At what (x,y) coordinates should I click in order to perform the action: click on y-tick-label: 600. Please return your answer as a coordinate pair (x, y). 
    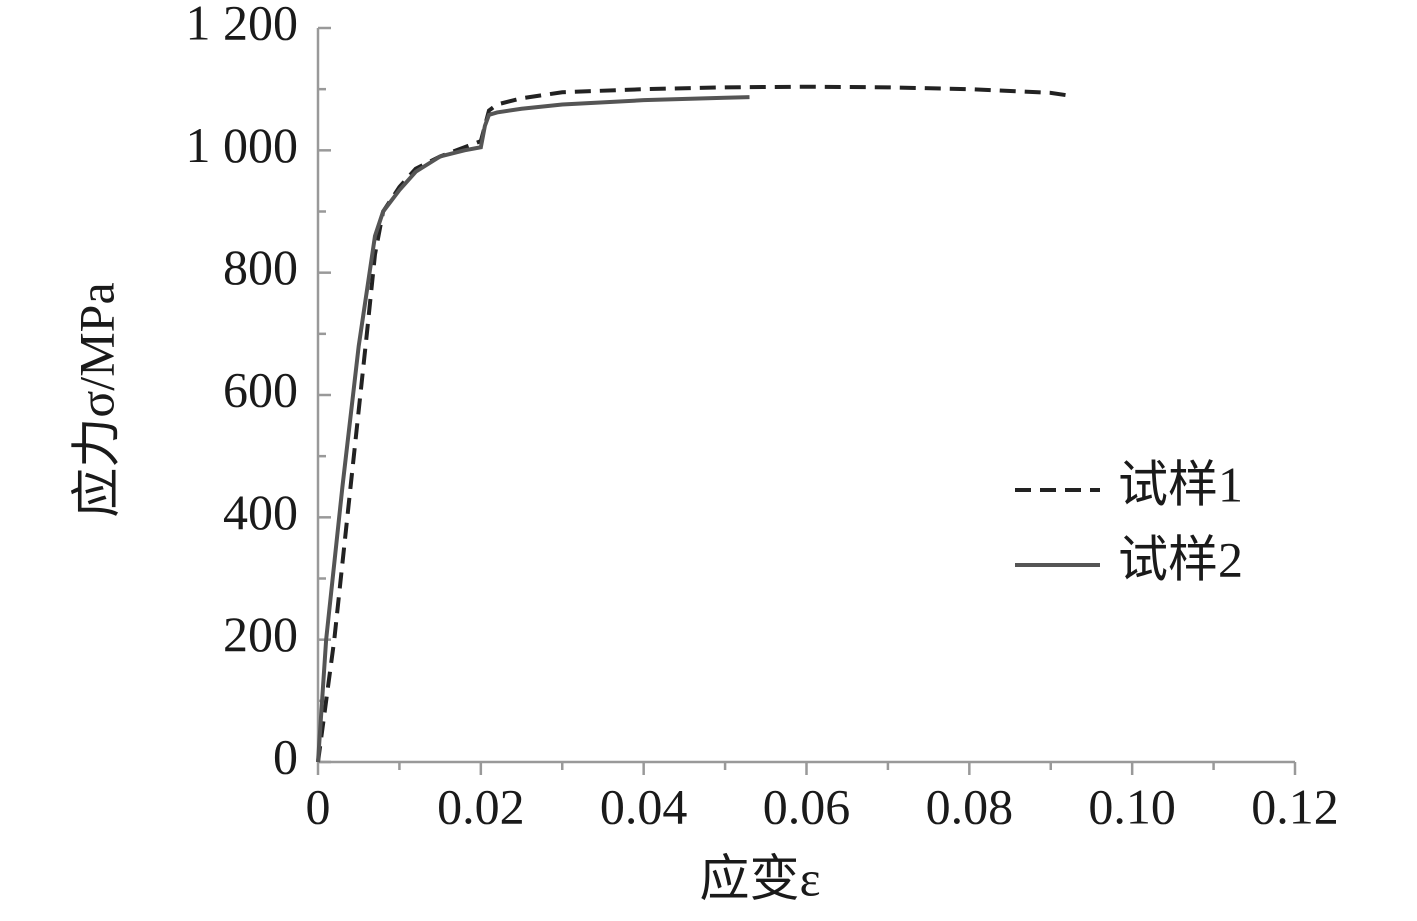
    Looking at the image, I should click on (260, 389).